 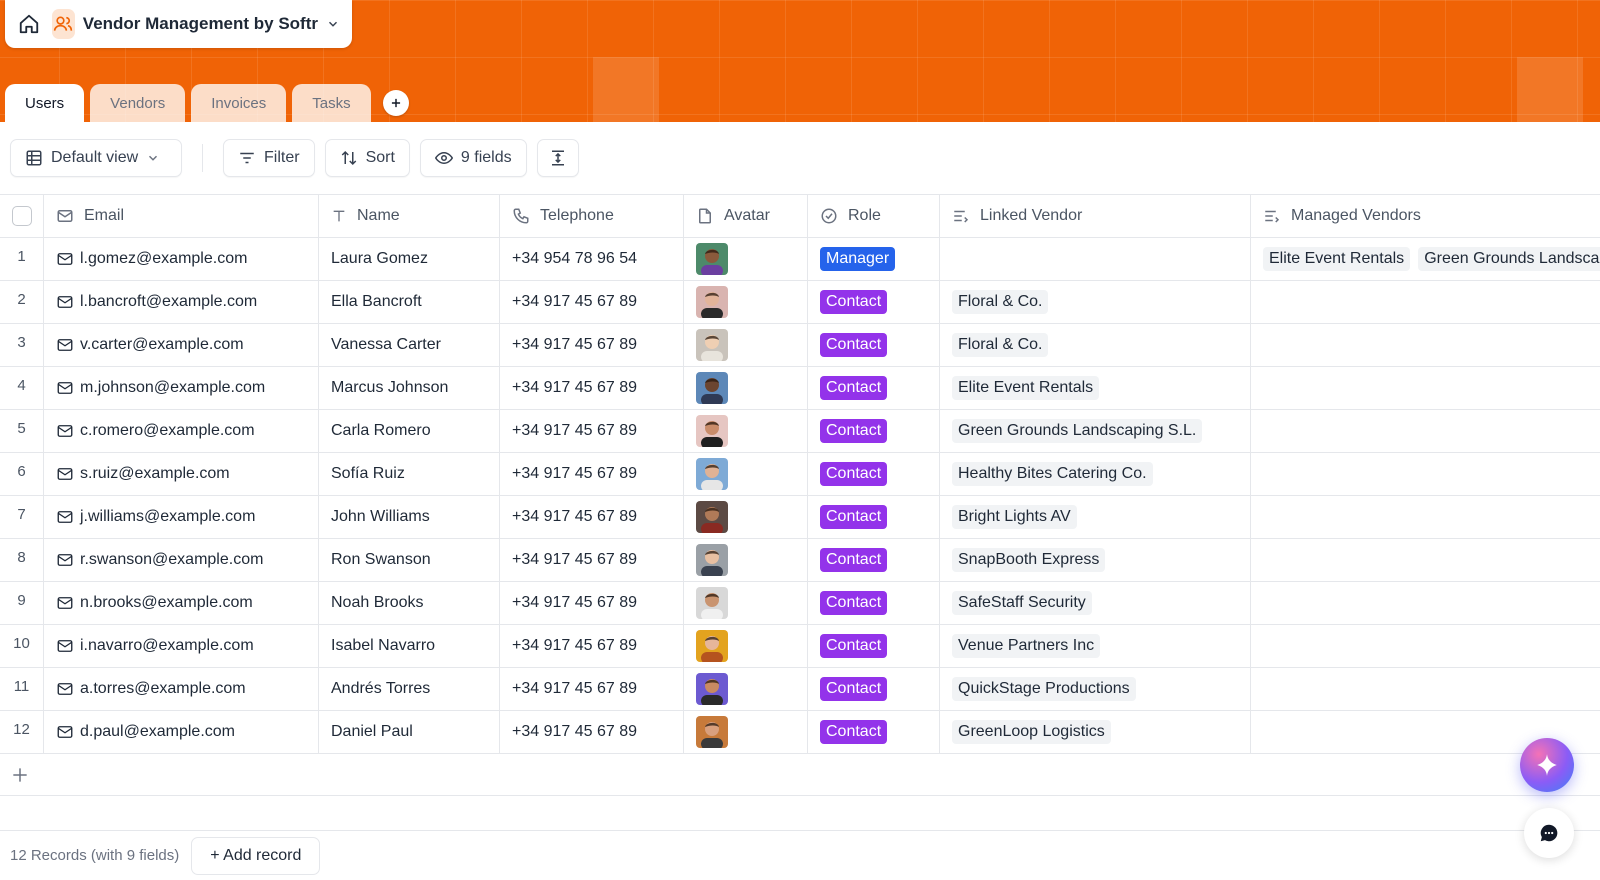 I want to click on column-header-name: Name, so click(x=409, y=216).